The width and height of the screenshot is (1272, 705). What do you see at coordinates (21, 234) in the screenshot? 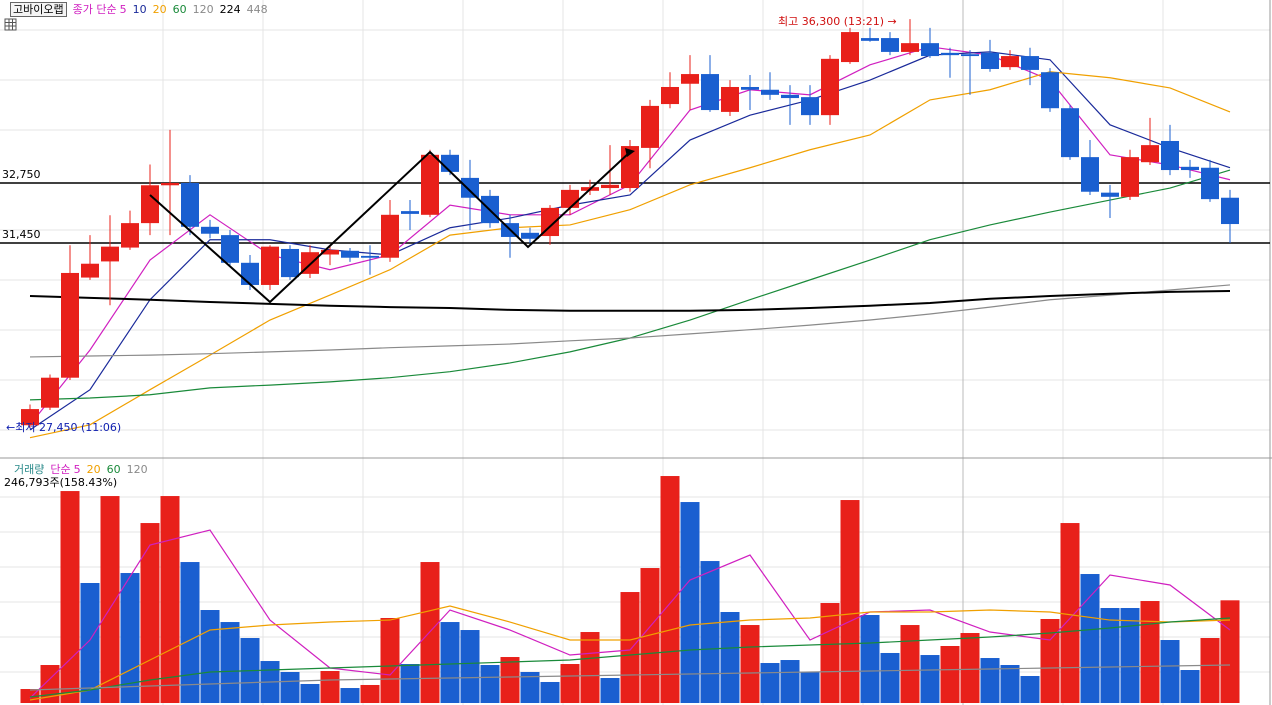
I see `reference-label: 31,450` at bounding box center [21, 234].